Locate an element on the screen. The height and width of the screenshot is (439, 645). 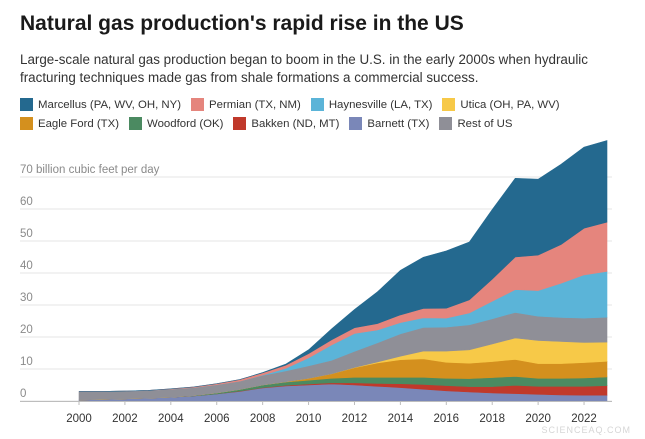
legend-item: Eagle Ford (TX) is located at coordinates (69, 123).